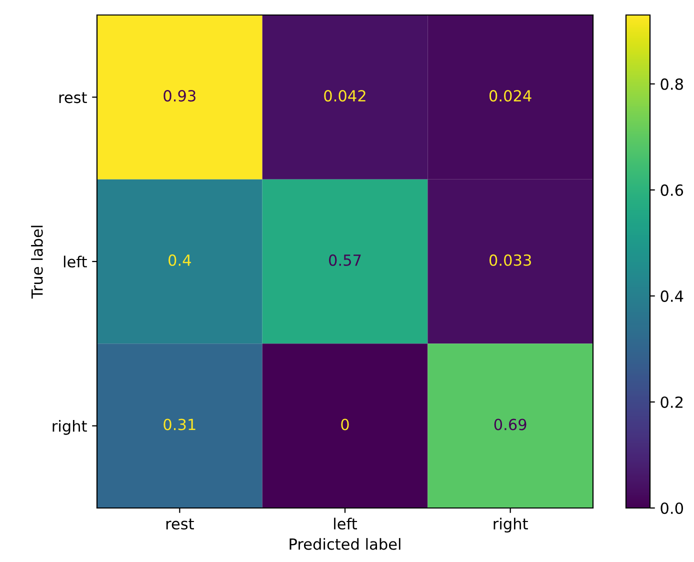 The height and width of the screenshot is (562, 694). I want to click on x-axis-title: Predicted label, so click(345, 544).